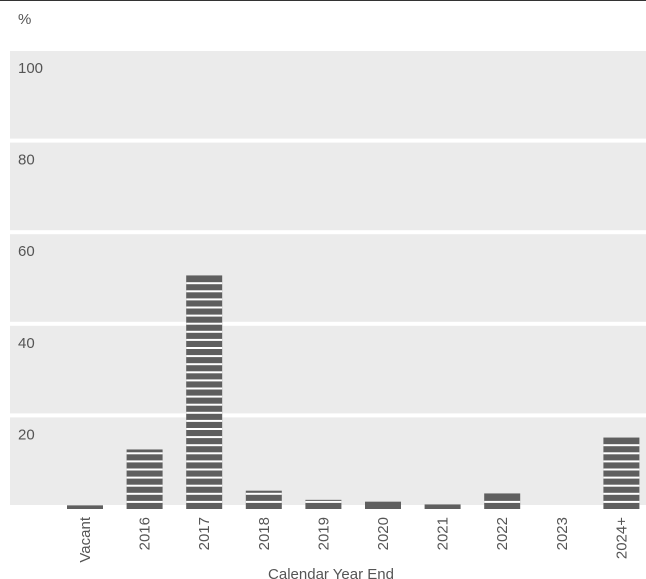  I want to click on top-rule, so click(323, 0).